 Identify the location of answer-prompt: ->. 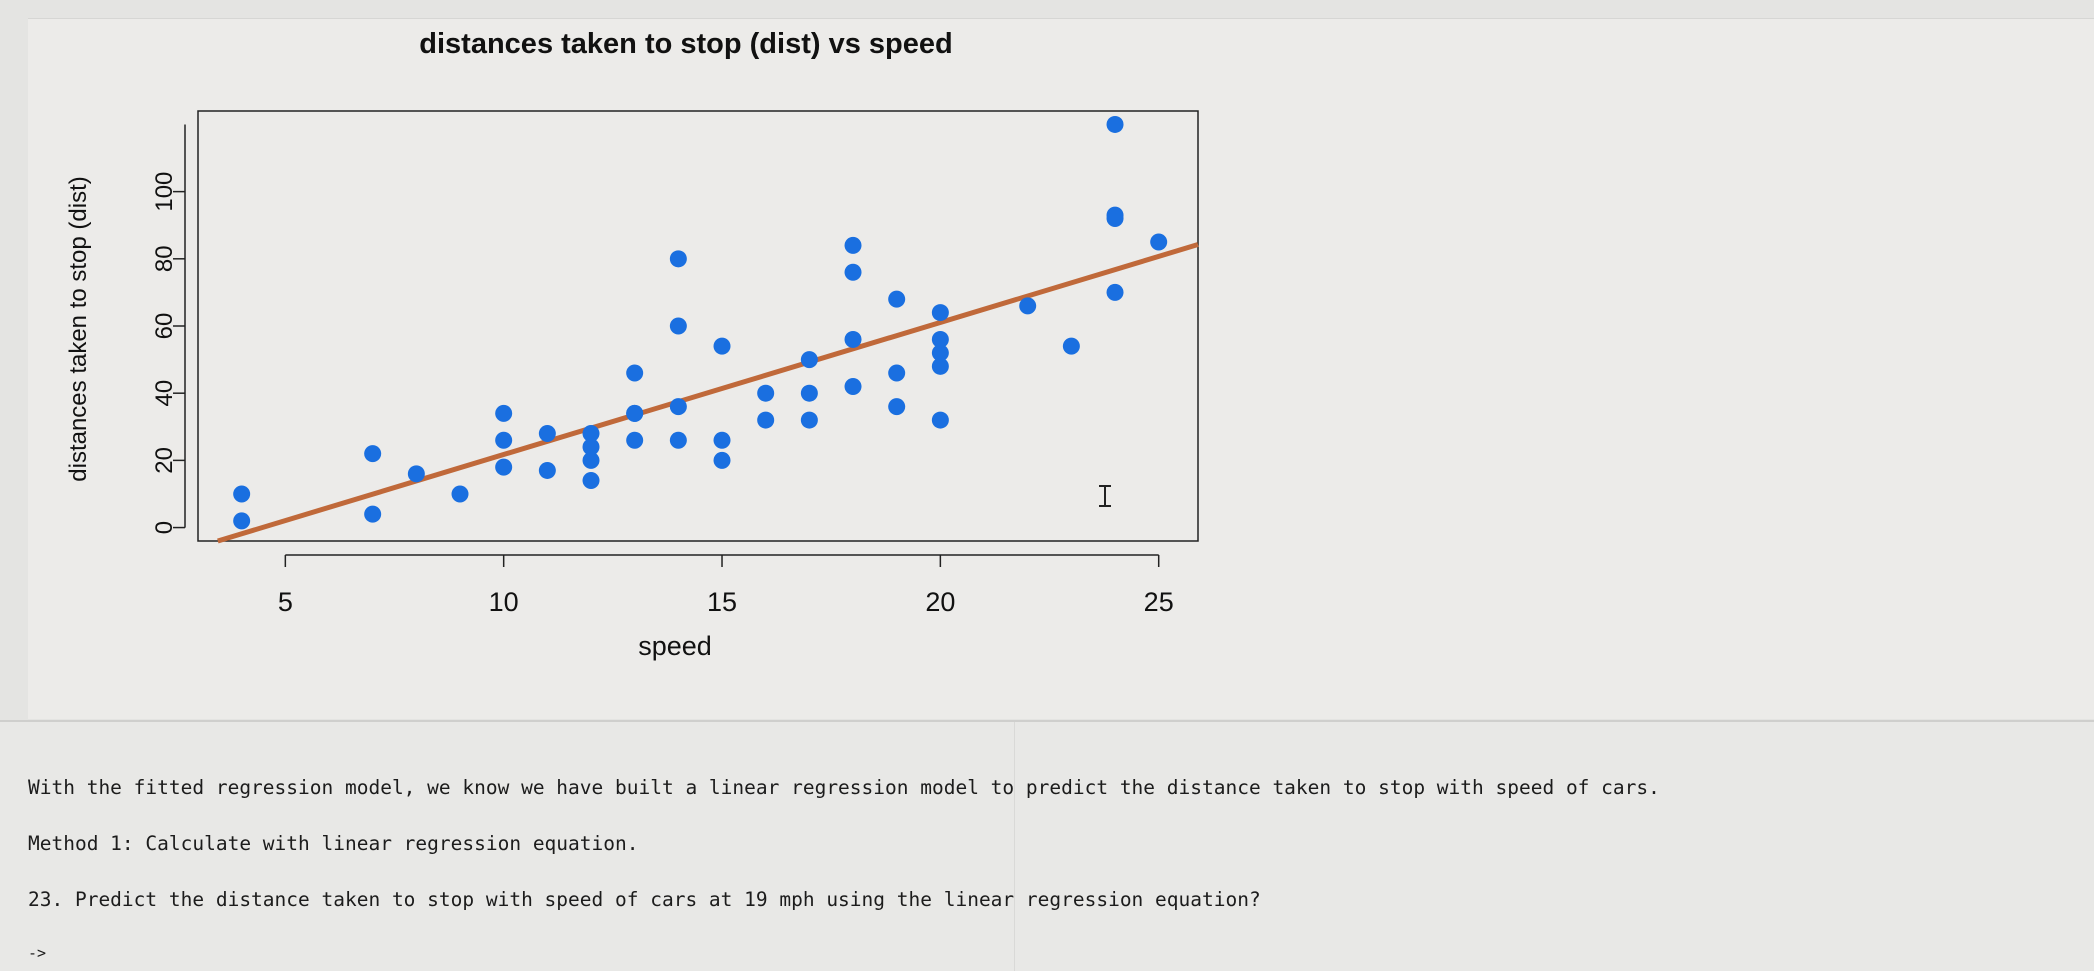
(37, 953).